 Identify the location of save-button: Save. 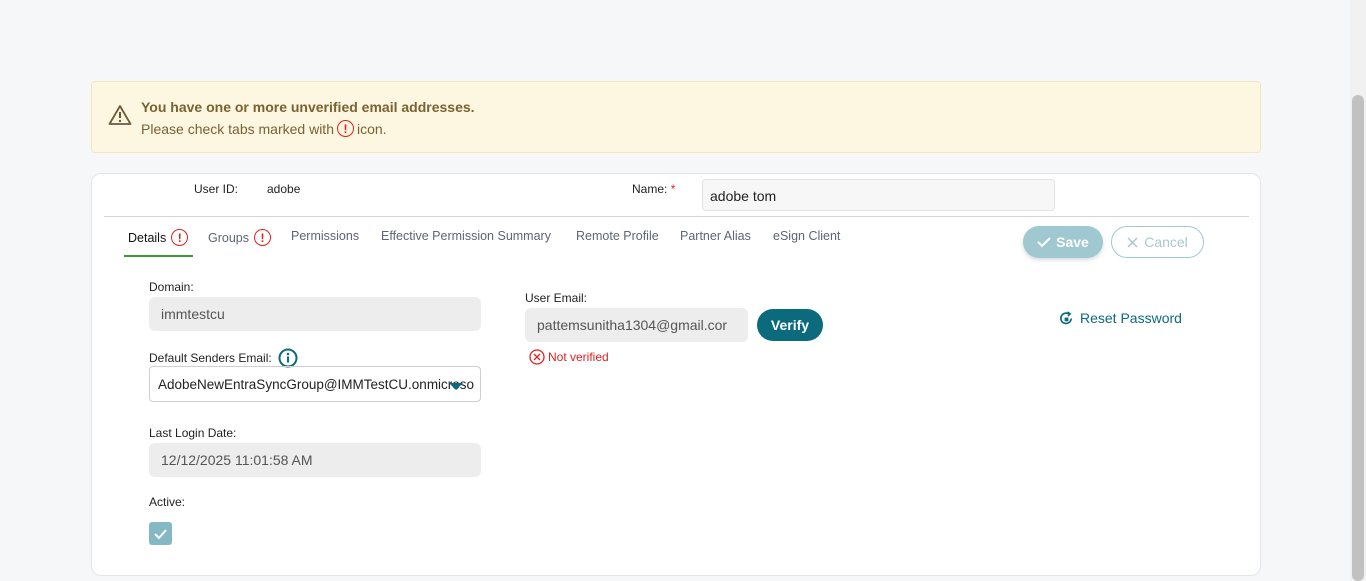
(1063, 242).